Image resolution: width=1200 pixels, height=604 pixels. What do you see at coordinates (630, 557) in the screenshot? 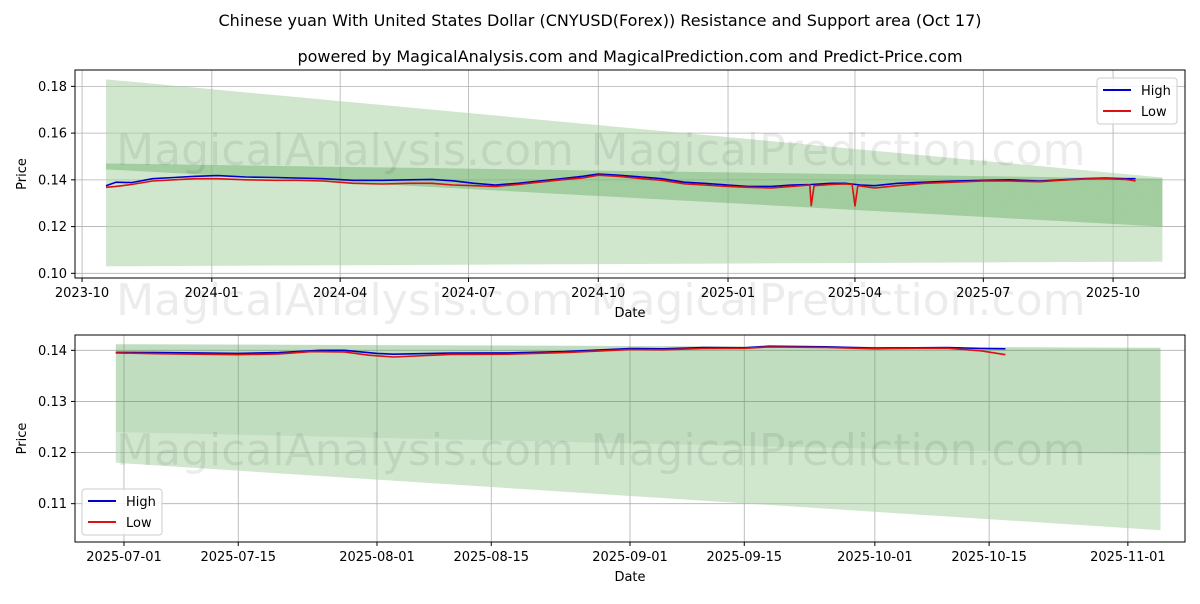
I see `x-tick-label: 2025-09-01` at bounding box center [630, 557].